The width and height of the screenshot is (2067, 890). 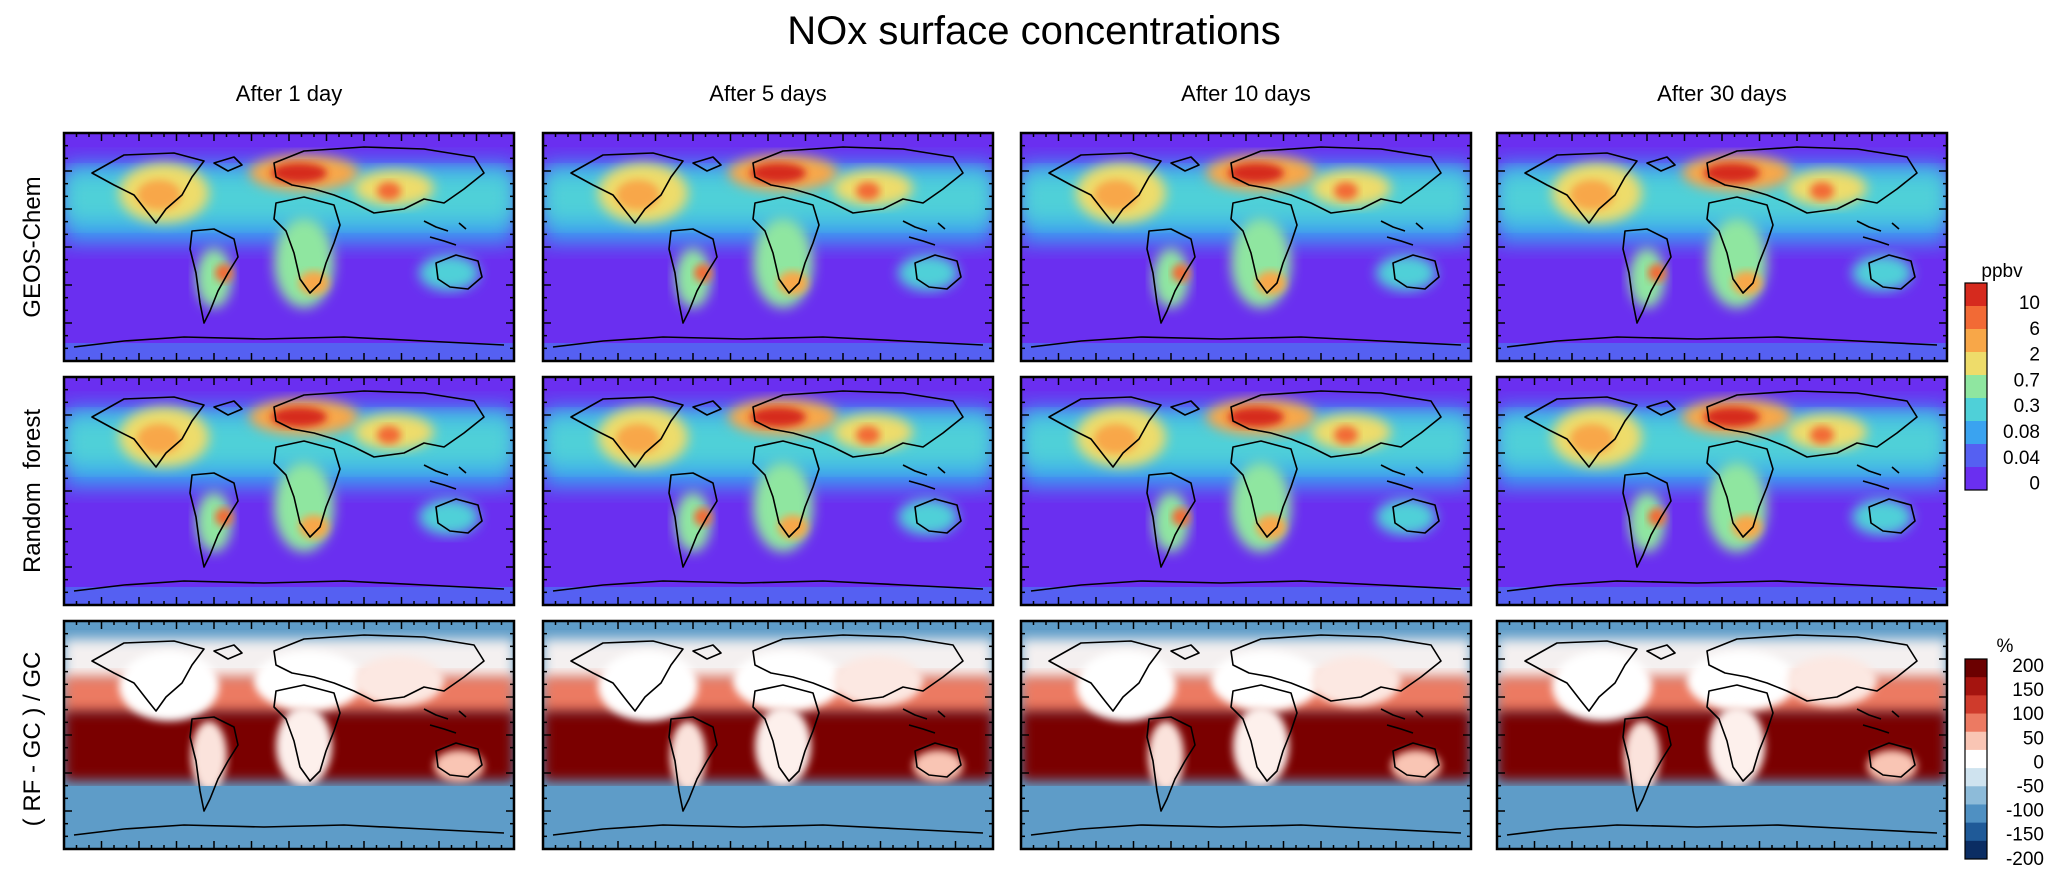 I want to click on colorbar-tick-label: -50, so click(x=2030, y=787).